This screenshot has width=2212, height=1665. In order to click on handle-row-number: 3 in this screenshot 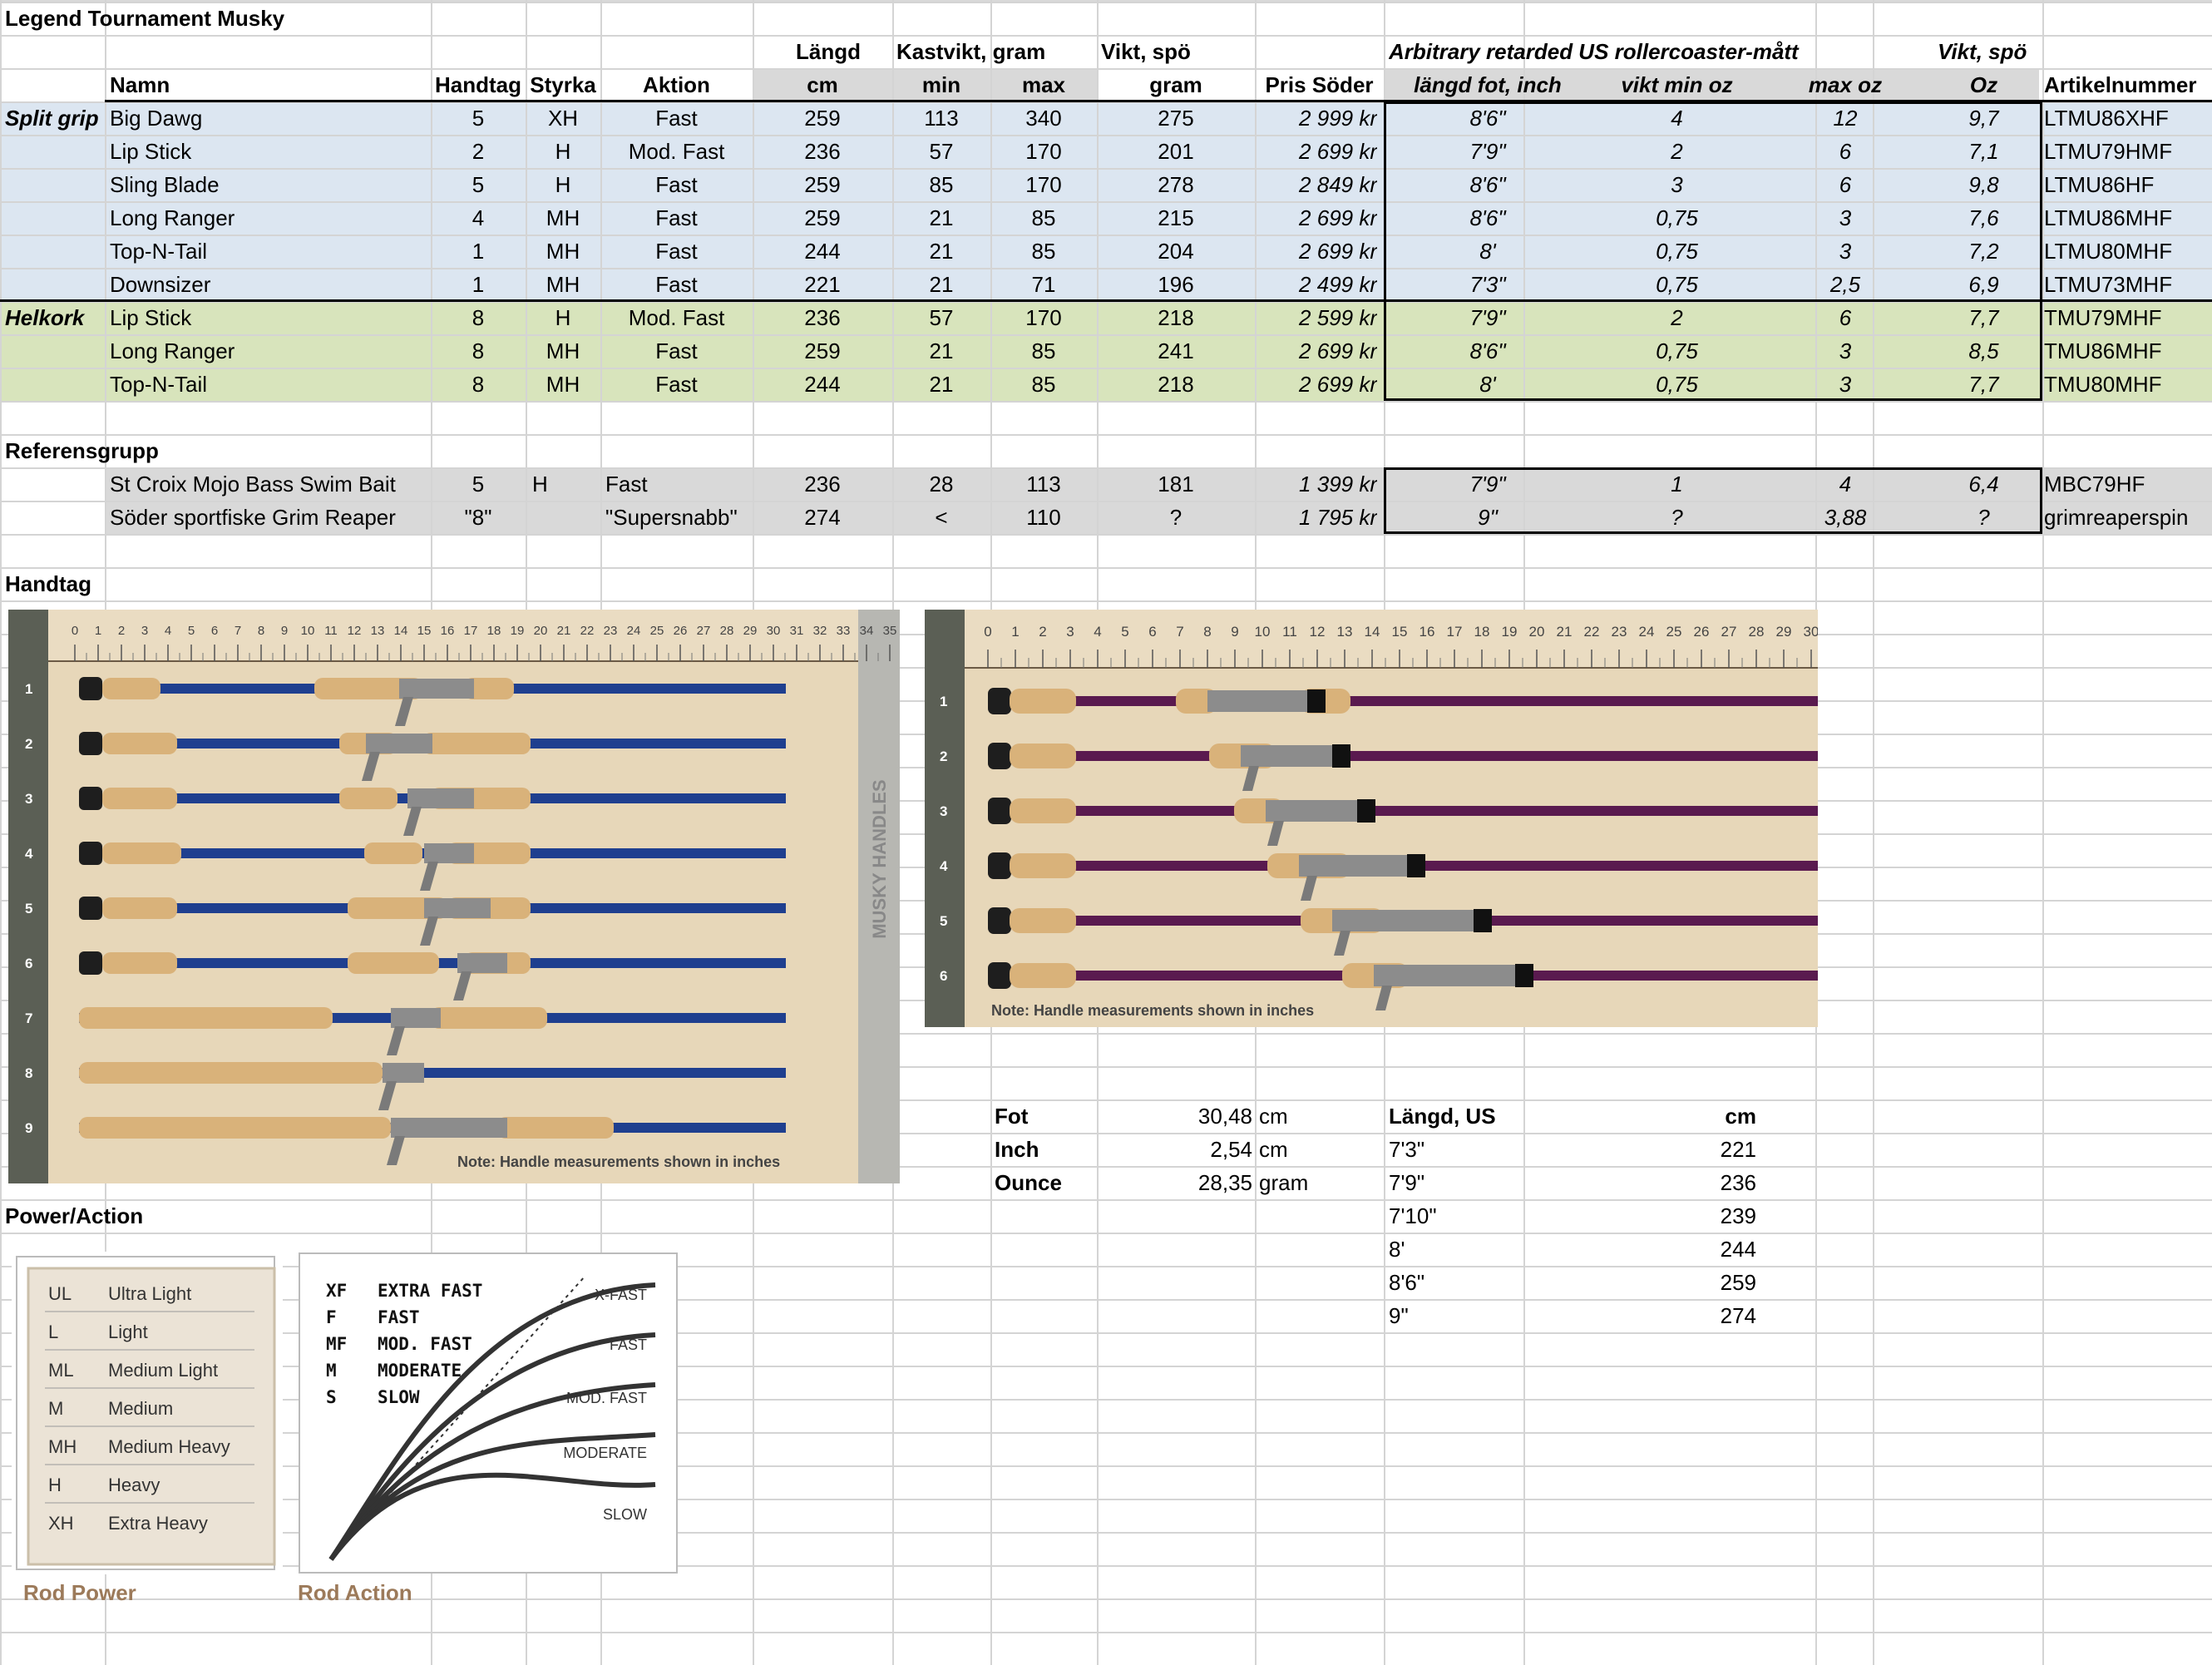, I will do `click(944, 811)`.